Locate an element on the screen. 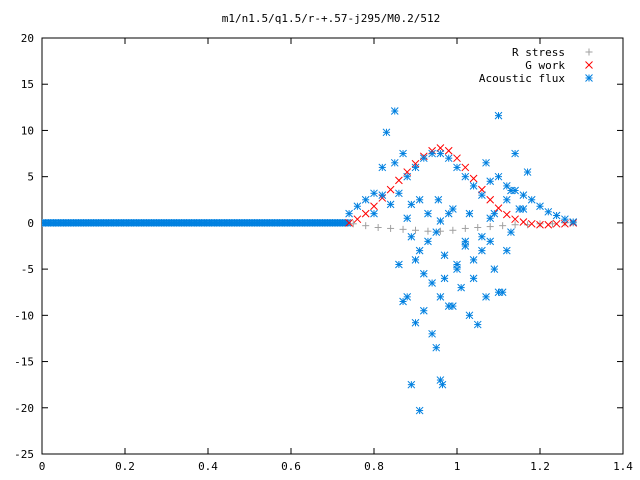 The height and width of the screenshot is (480, 640). x-tick-label: 0.4 is located at coordinates (208, 466).